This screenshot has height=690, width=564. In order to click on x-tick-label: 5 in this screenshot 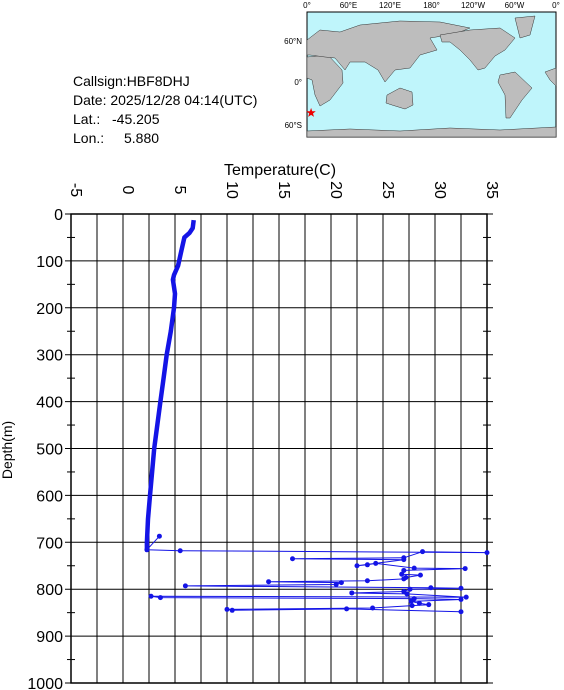, I will do `click(179, 190)`.